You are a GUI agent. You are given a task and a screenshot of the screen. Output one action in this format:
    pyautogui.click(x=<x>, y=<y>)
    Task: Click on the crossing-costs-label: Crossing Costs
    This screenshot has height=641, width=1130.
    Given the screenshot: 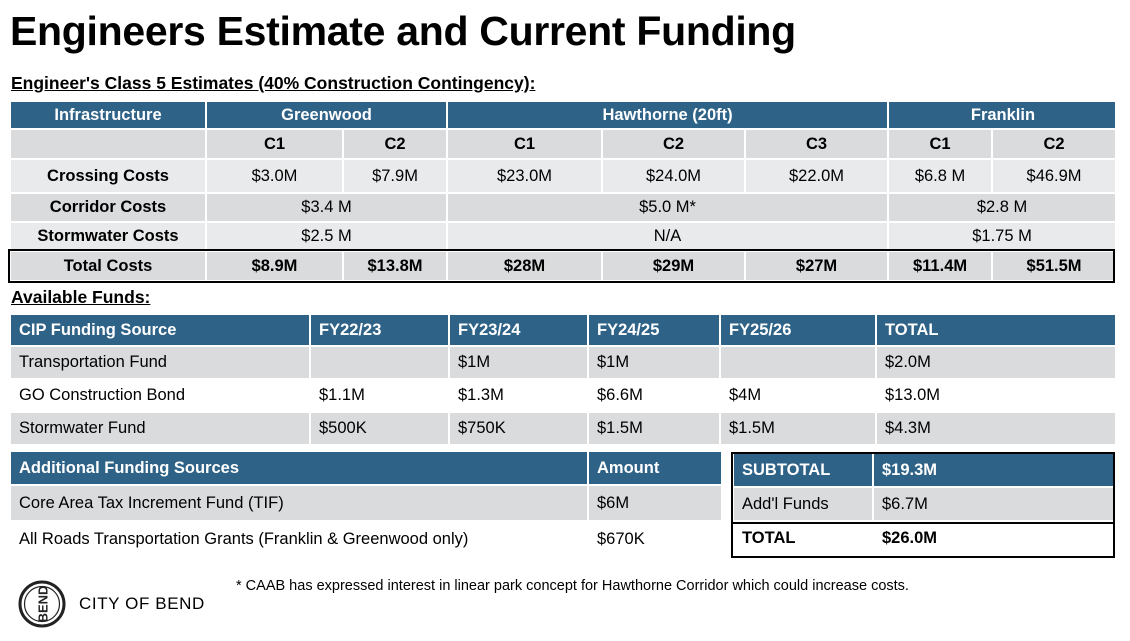 What is the action you would take?
    pyautogui.click(x=108, y=176)
    